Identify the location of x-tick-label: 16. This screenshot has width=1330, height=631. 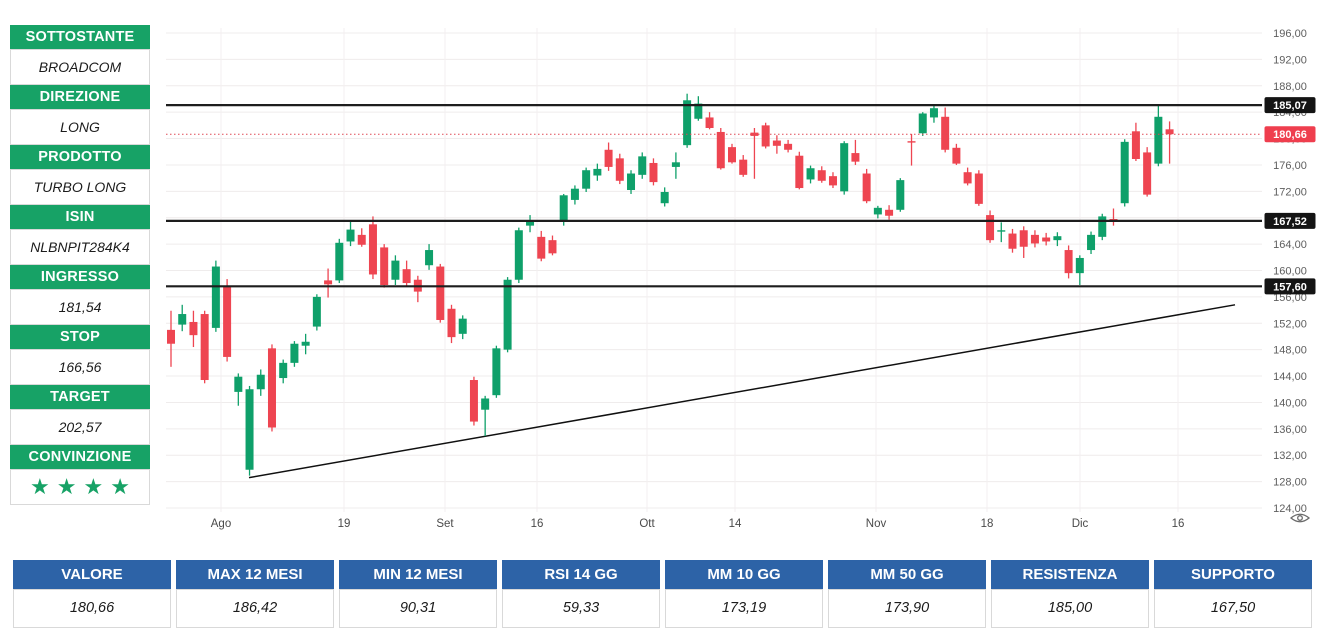
(537, 524).